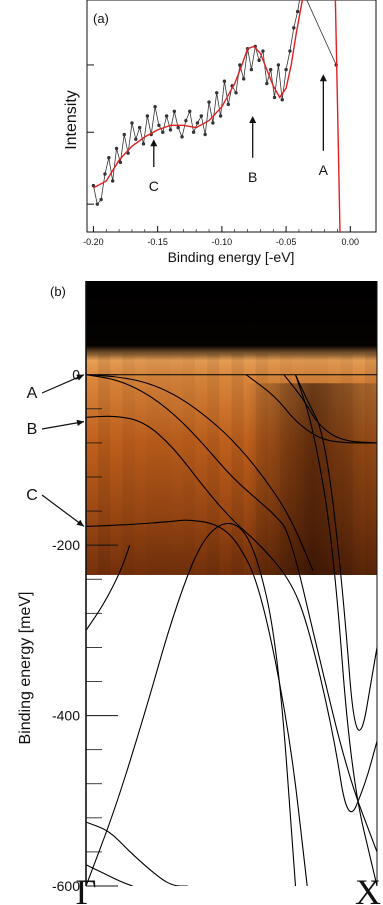 The image size is (383, 905). What do you see at coordinates (154, 186) in the screenshot?
I see `annotation-label: C` at bounding box center [154, 186].